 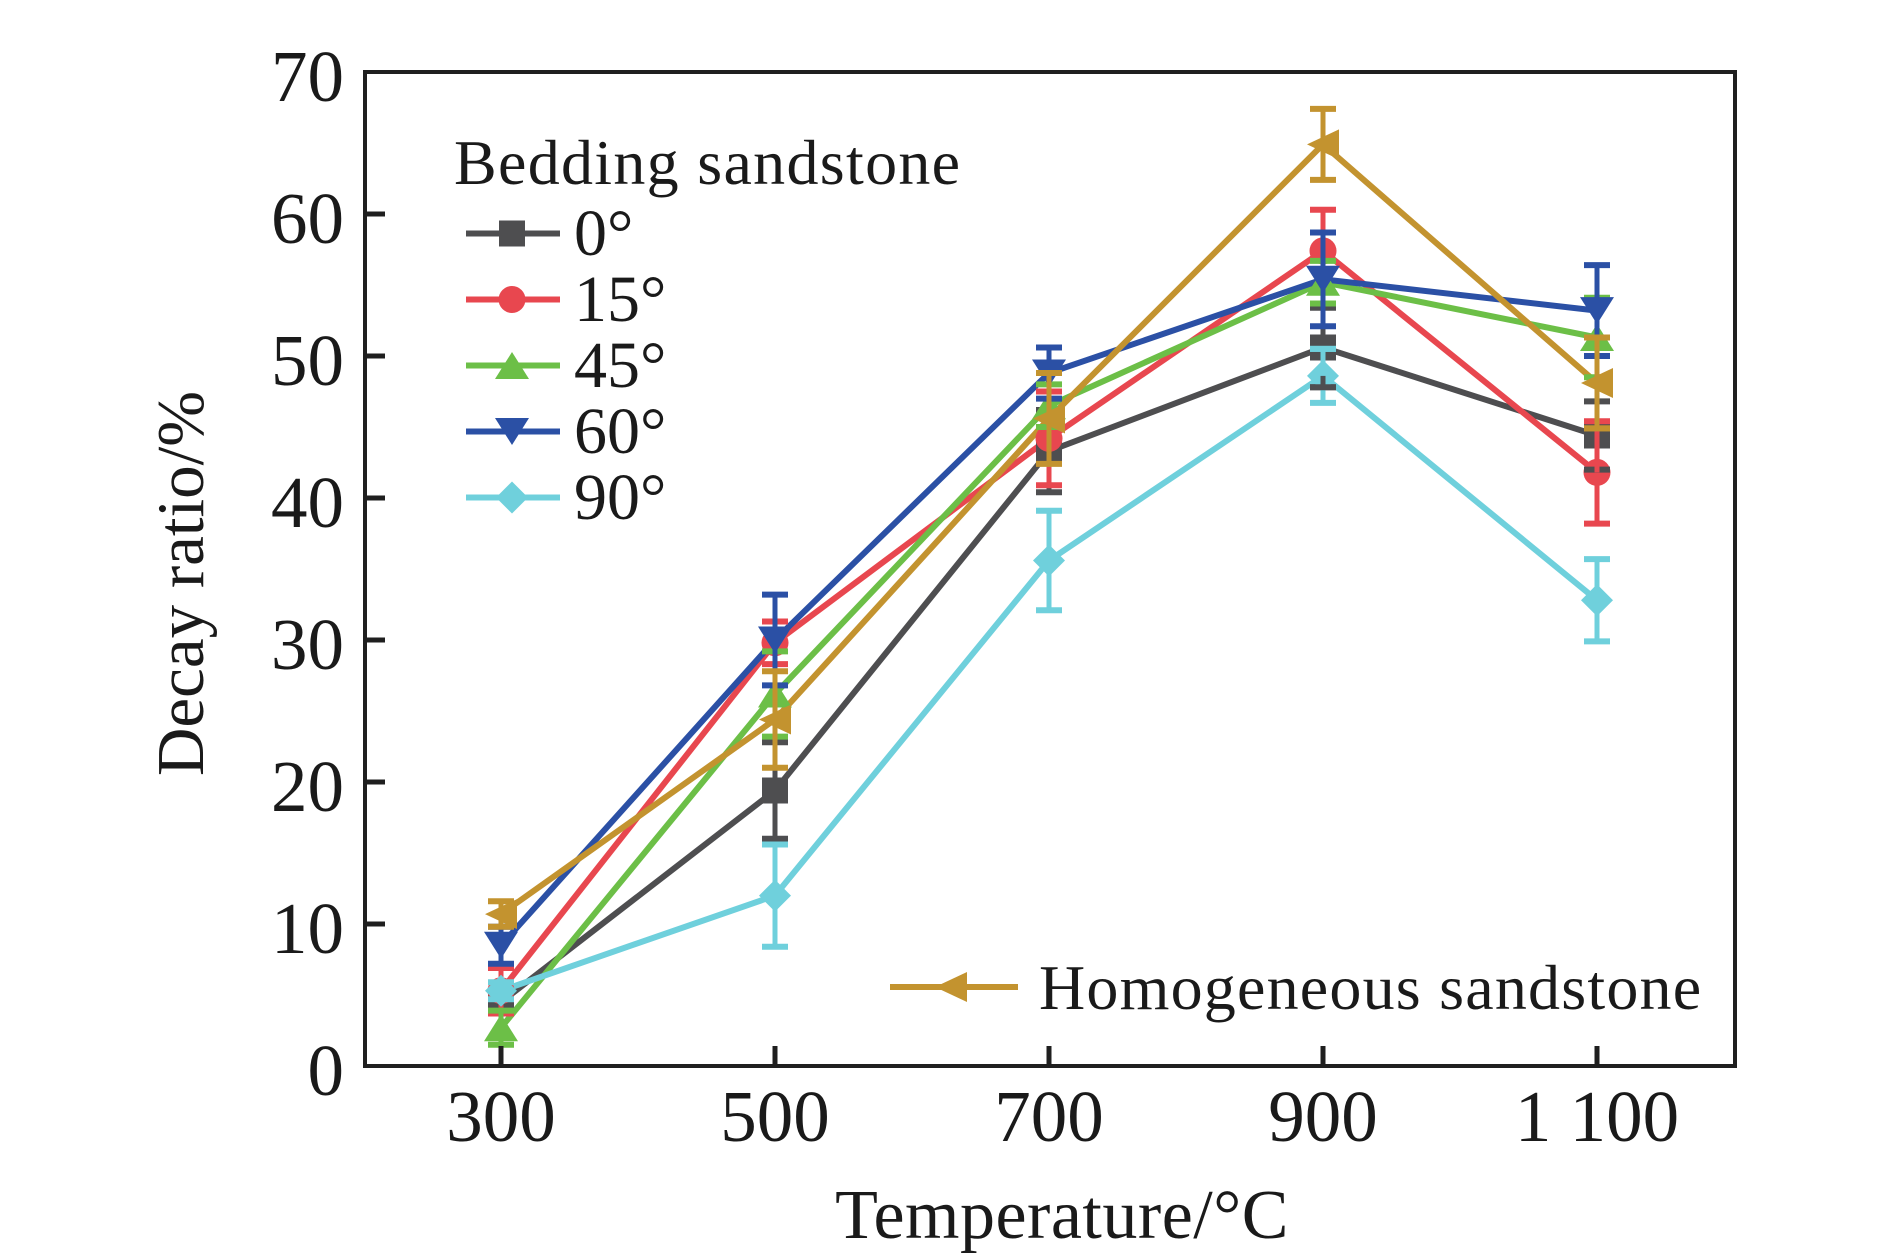 What do you see at coordinates (326, 1070) in the screenshot?
I see `svg-text: 0` at bounding box center [326, 1070].